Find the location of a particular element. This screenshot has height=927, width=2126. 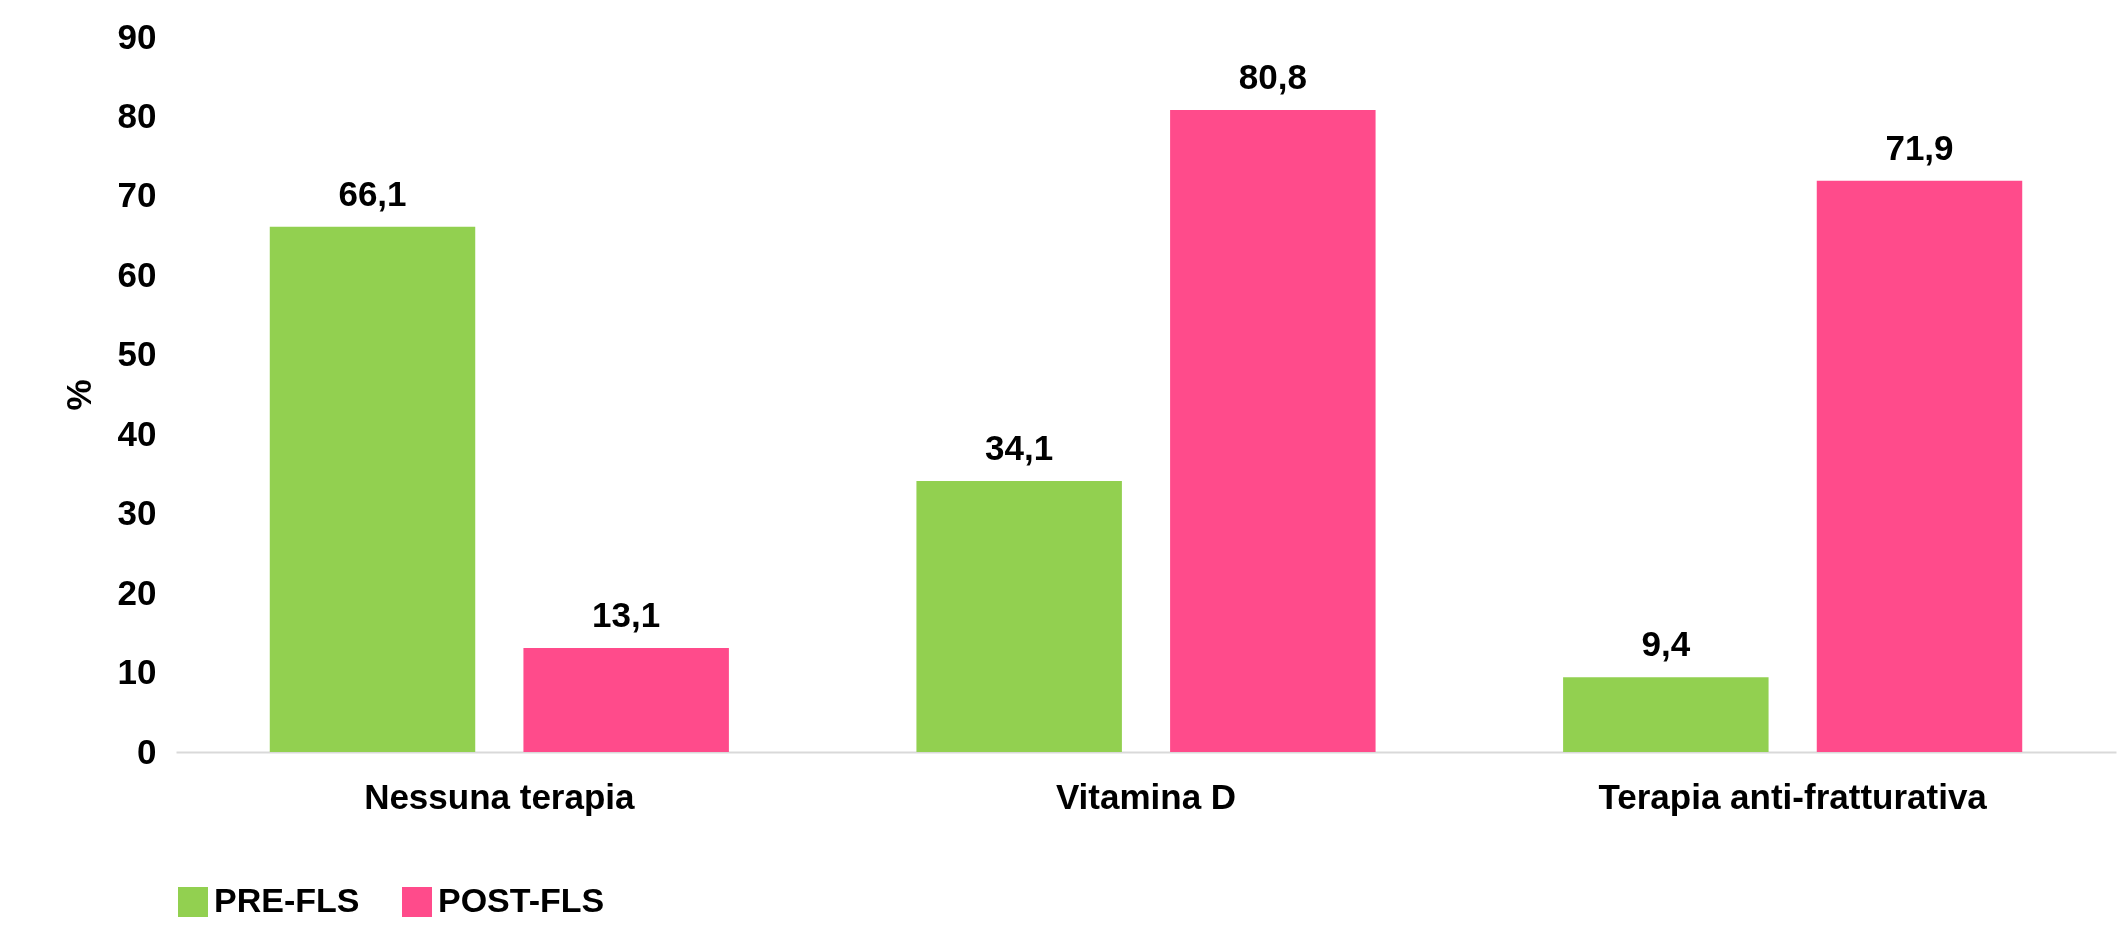

data-label: 66,1 is located at coordinates (372, 193).